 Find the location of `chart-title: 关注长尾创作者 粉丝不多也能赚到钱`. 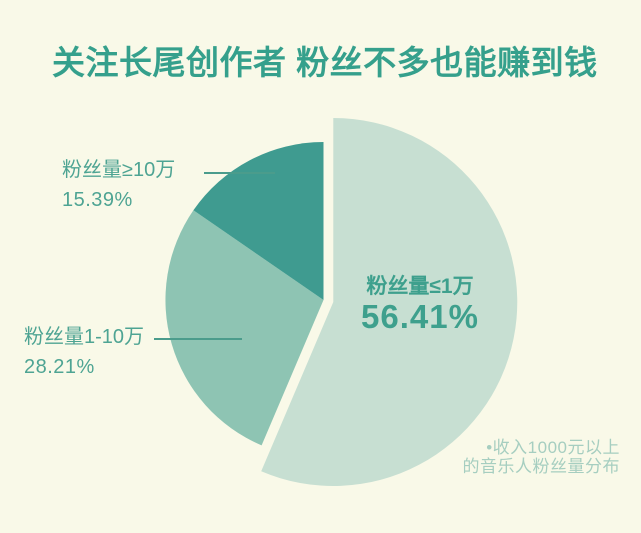

chart-title: 关注长尾创作者 粉丝不多也能赚到钱 is located at coordinates (325, 60).